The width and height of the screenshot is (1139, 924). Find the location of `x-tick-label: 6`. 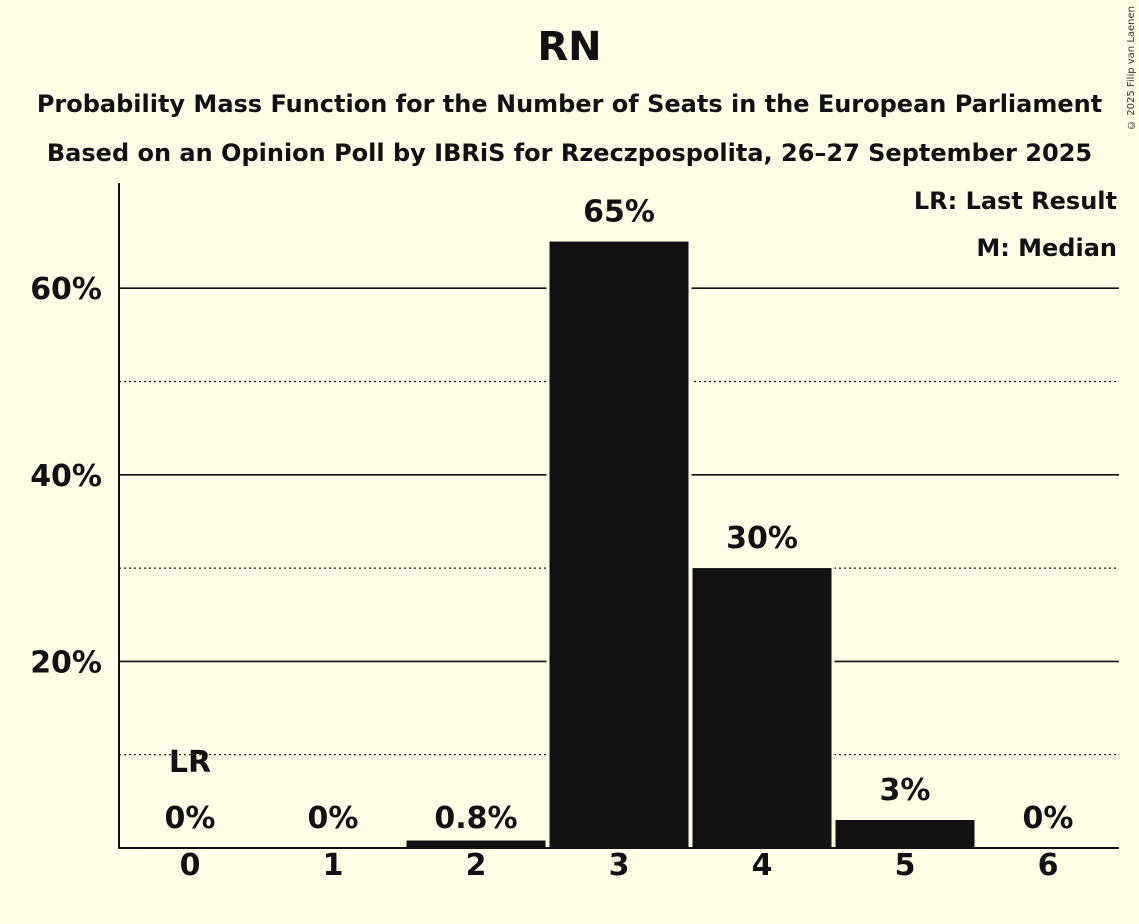

x-tick-label: 6 is located at coordinates (1048, 865).